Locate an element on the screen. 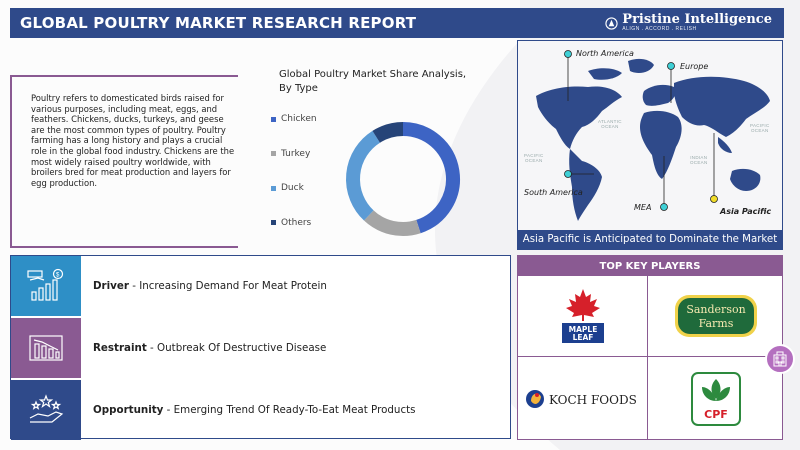 This screenshot has width=800, height=450. page-title: GLOBAL POULTRY MARKET RESEARCH REPORT is located at coordinates (218, 23).